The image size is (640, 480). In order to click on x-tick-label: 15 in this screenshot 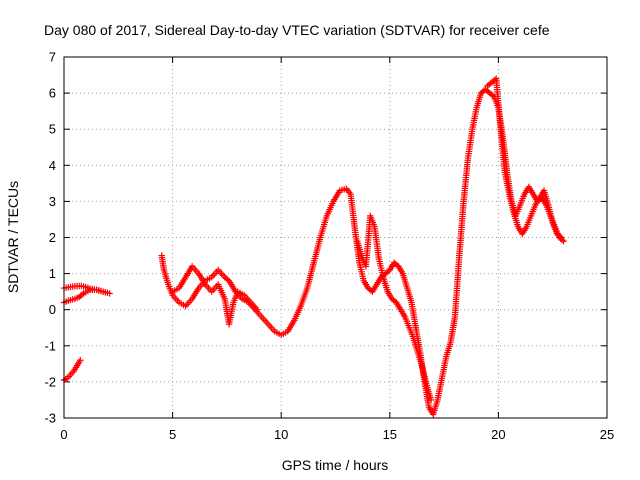, I will do `click(390, 434)`.